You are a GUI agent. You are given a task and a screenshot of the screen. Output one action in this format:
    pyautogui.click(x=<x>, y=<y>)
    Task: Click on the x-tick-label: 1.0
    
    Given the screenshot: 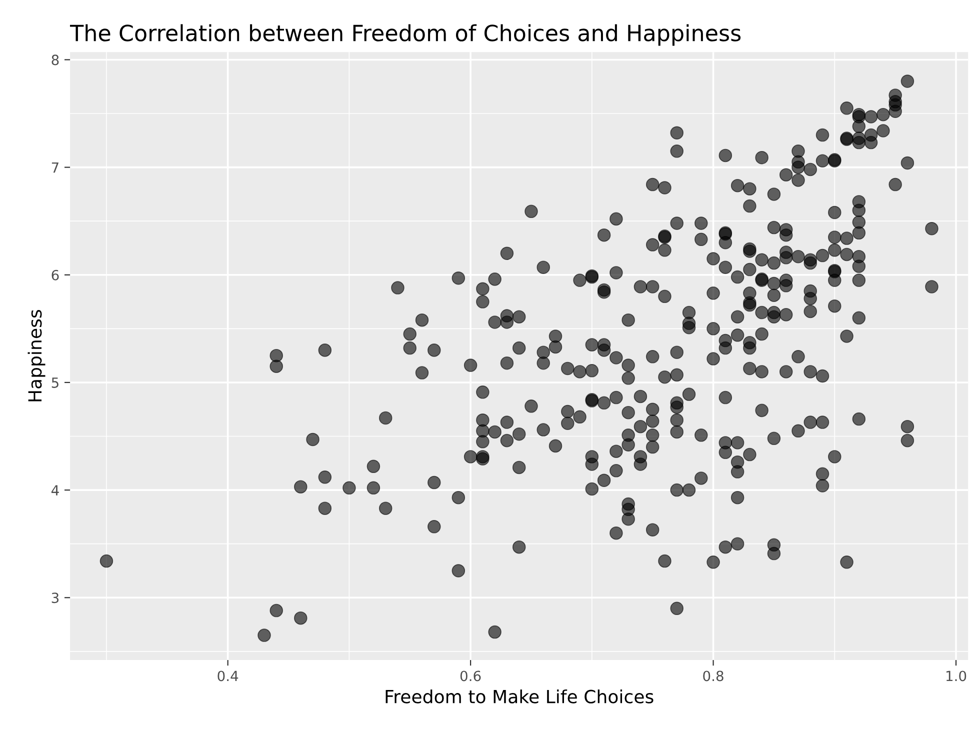 What is the action you would take?
    pyautogui.click(x=956, y=676)
    